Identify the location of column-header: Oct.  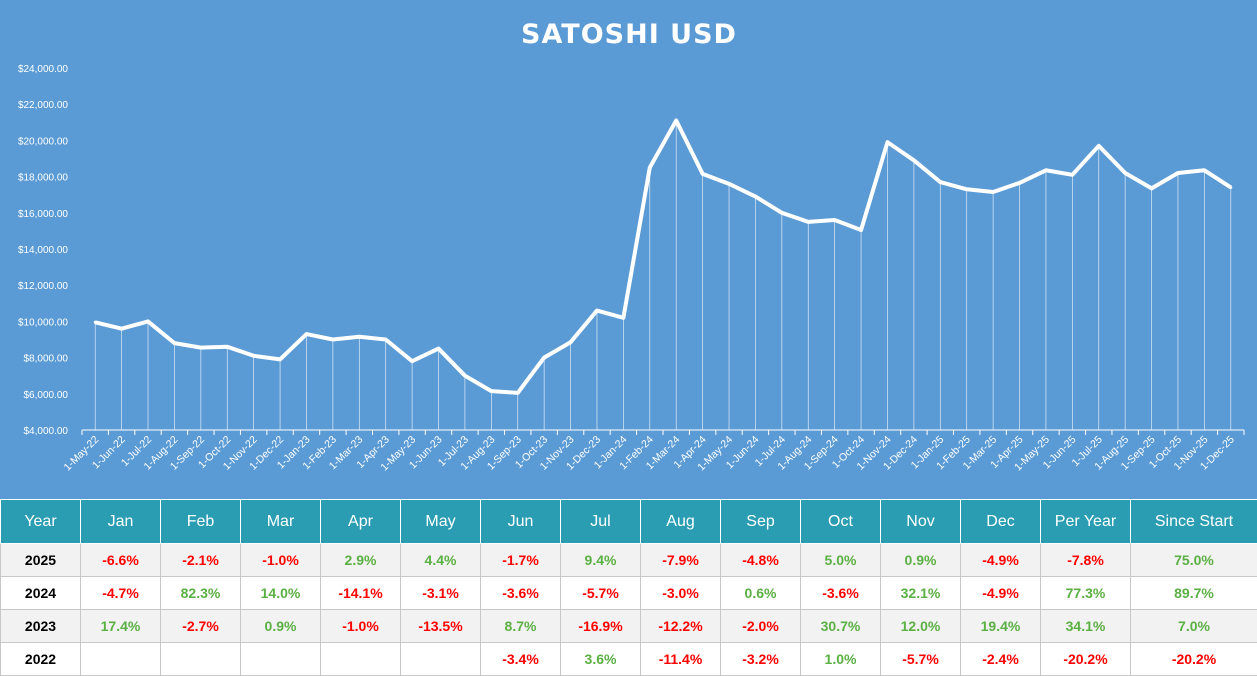
(841, 522).